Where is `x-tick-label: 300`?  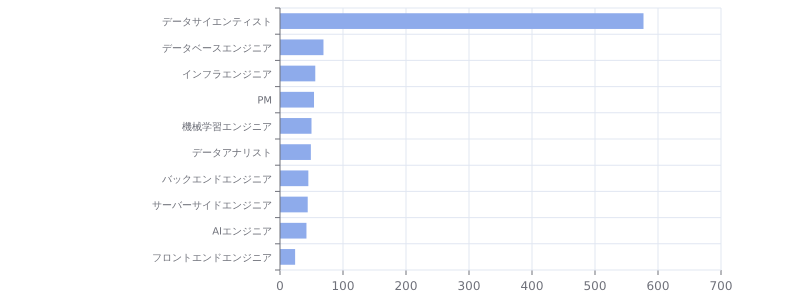
x-tick-label: 300 is located at coordinates (469, 286).